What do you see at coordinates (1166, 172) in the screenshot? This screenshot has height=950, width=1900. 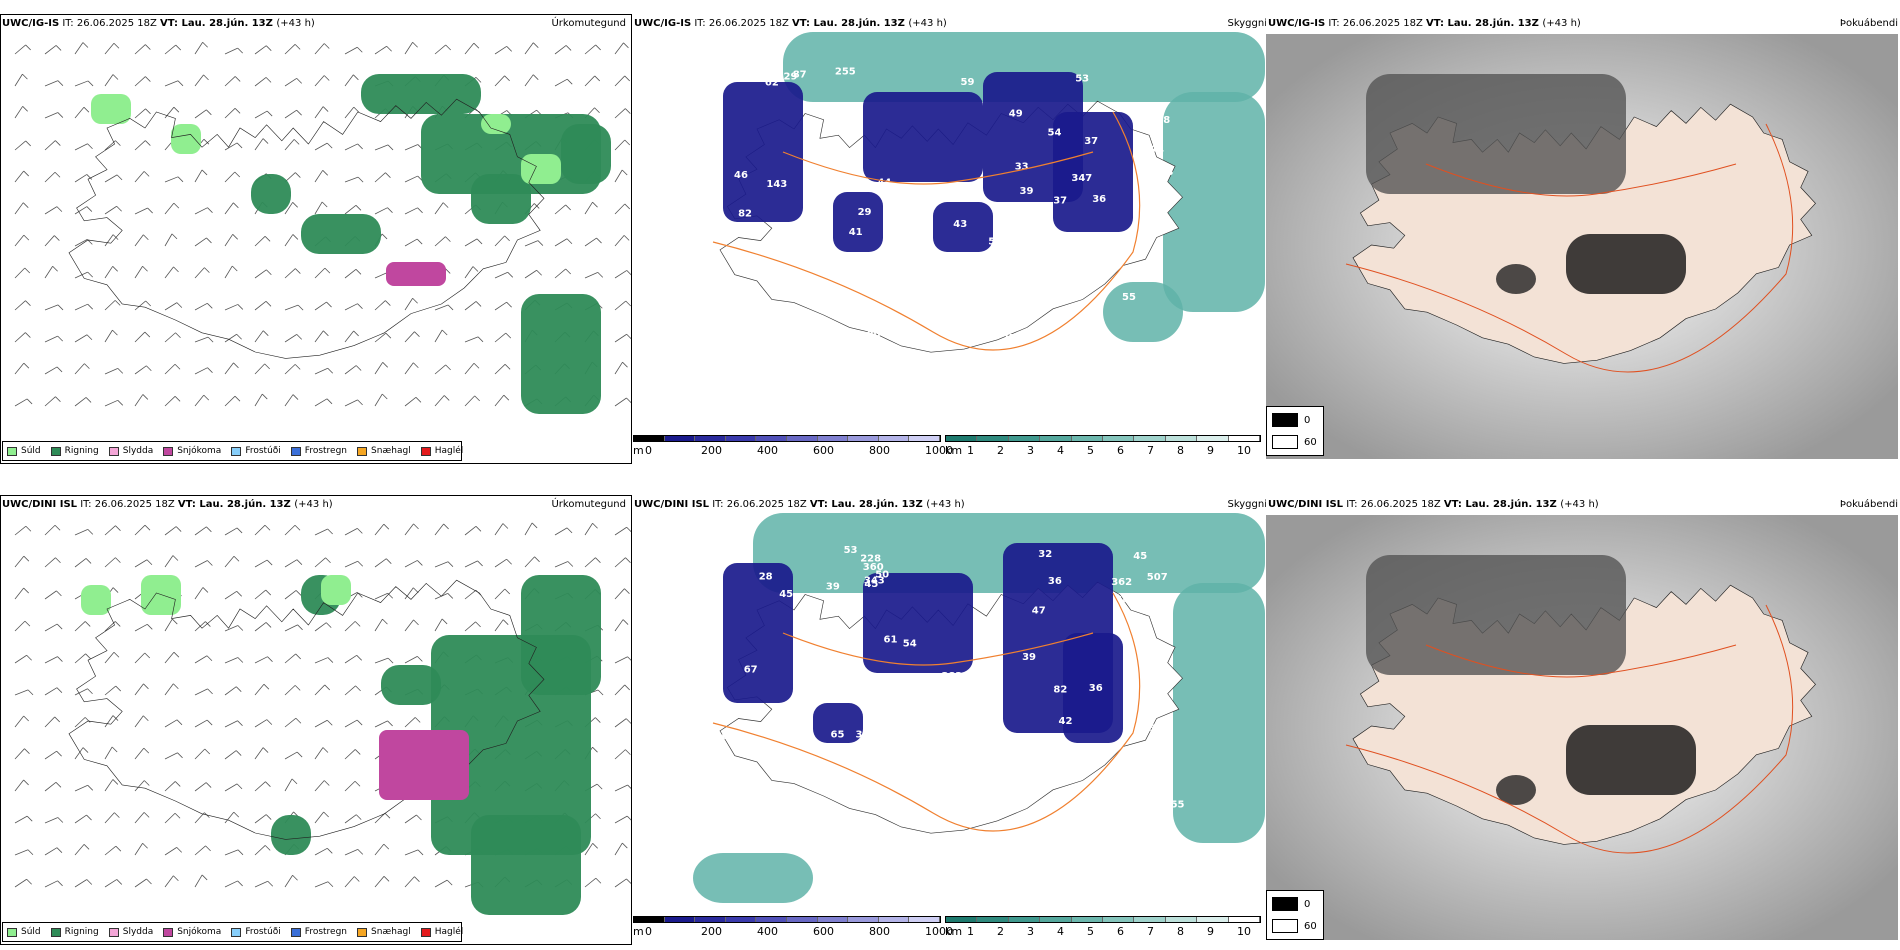 I see `visibility-value: 48` at bounding box center [1166, 172].